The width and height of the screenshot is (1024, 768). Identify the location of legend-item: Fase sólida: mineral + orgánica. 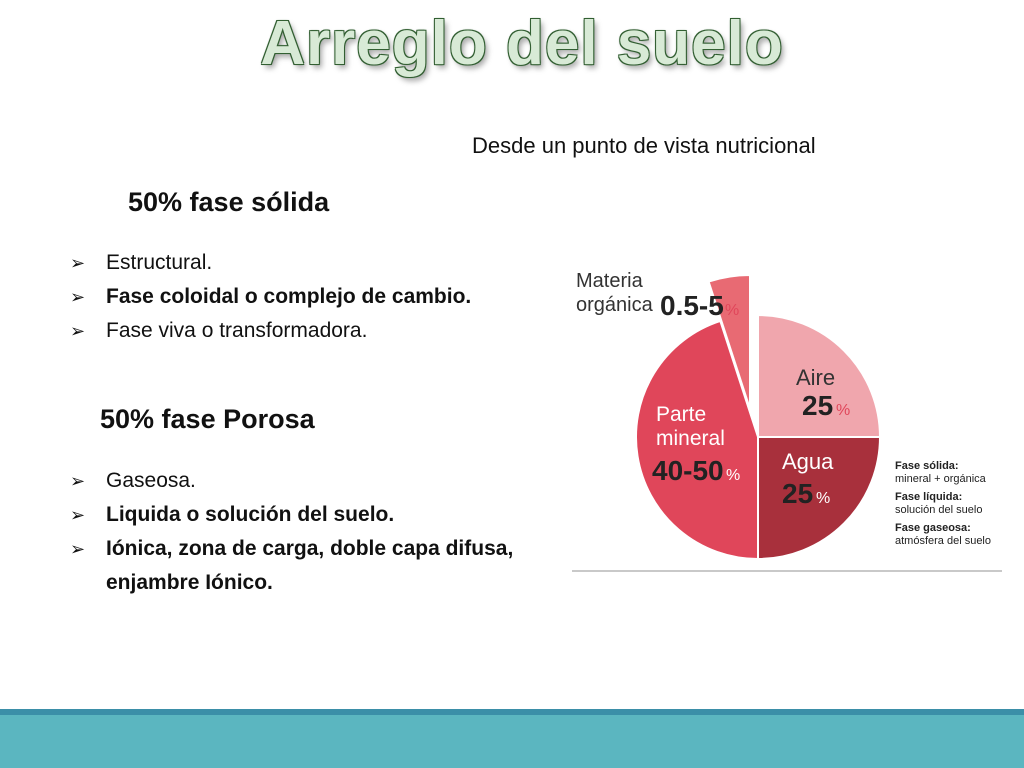
(940, 472).